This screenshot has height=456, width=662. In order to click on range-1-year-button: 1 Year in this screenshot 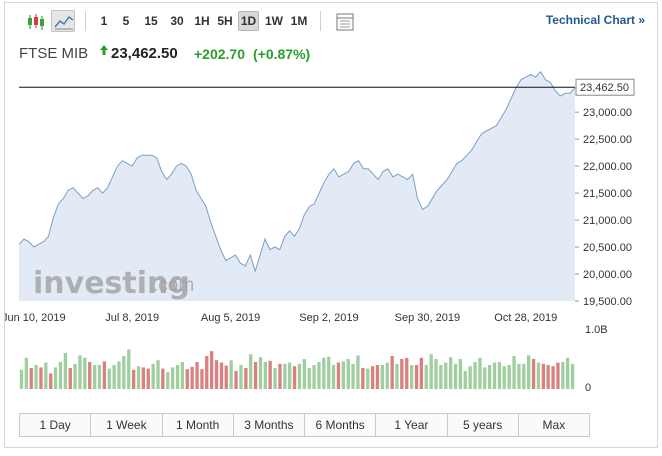, I will do `click(412, 425)`.